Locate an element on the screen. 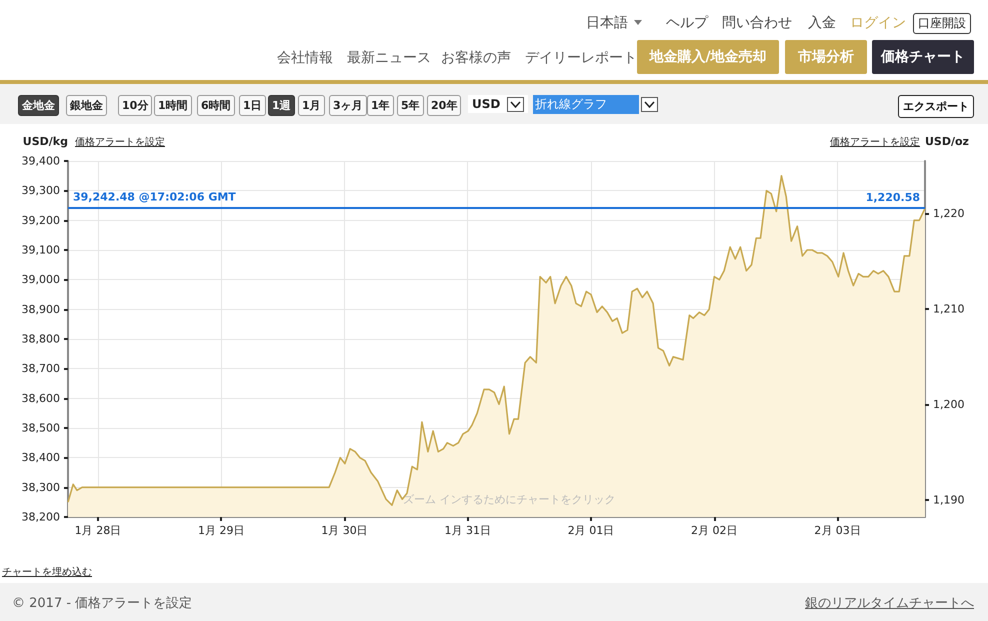  text: 日本語 is located at coordinates (607, 23).